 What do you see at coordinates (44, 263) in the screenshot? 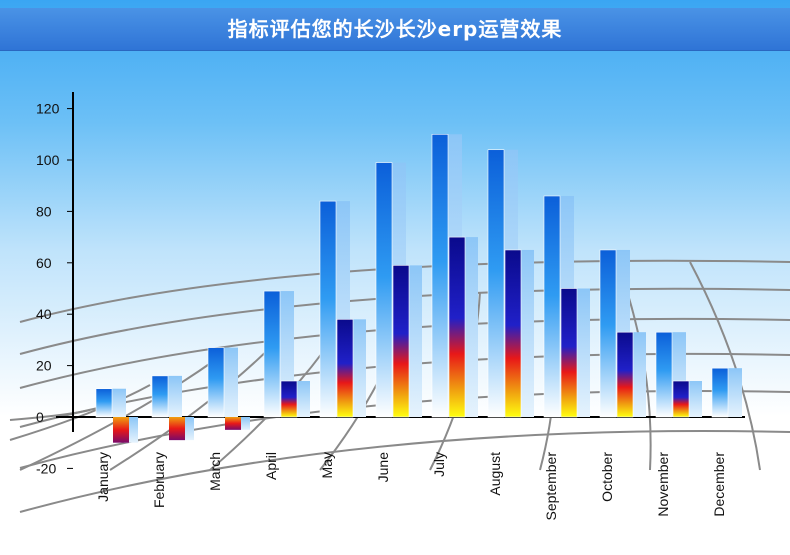
I see `y-tick-label: 60` at bounding box center [44, 263].